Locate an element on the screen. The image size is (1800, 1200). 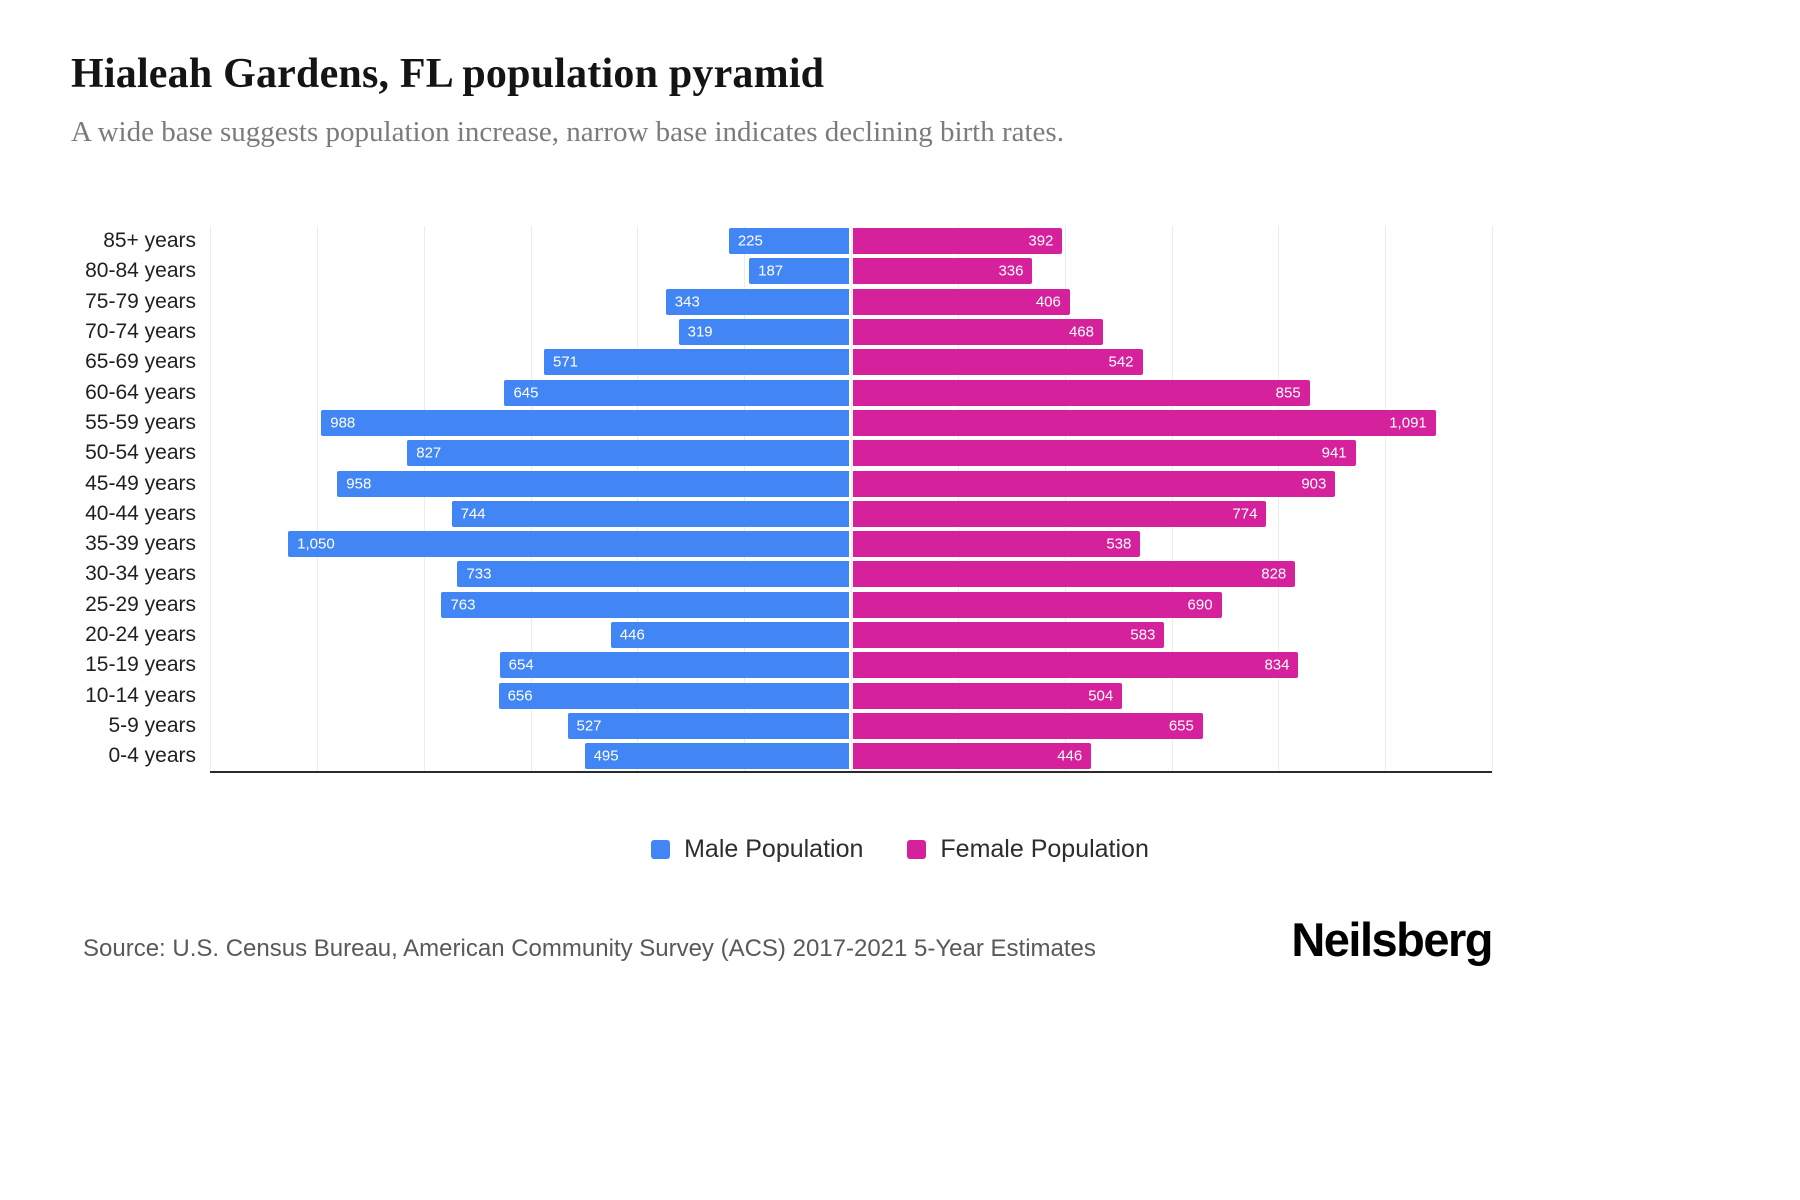
male-bar: 343 is located at coordinates (757, 301).